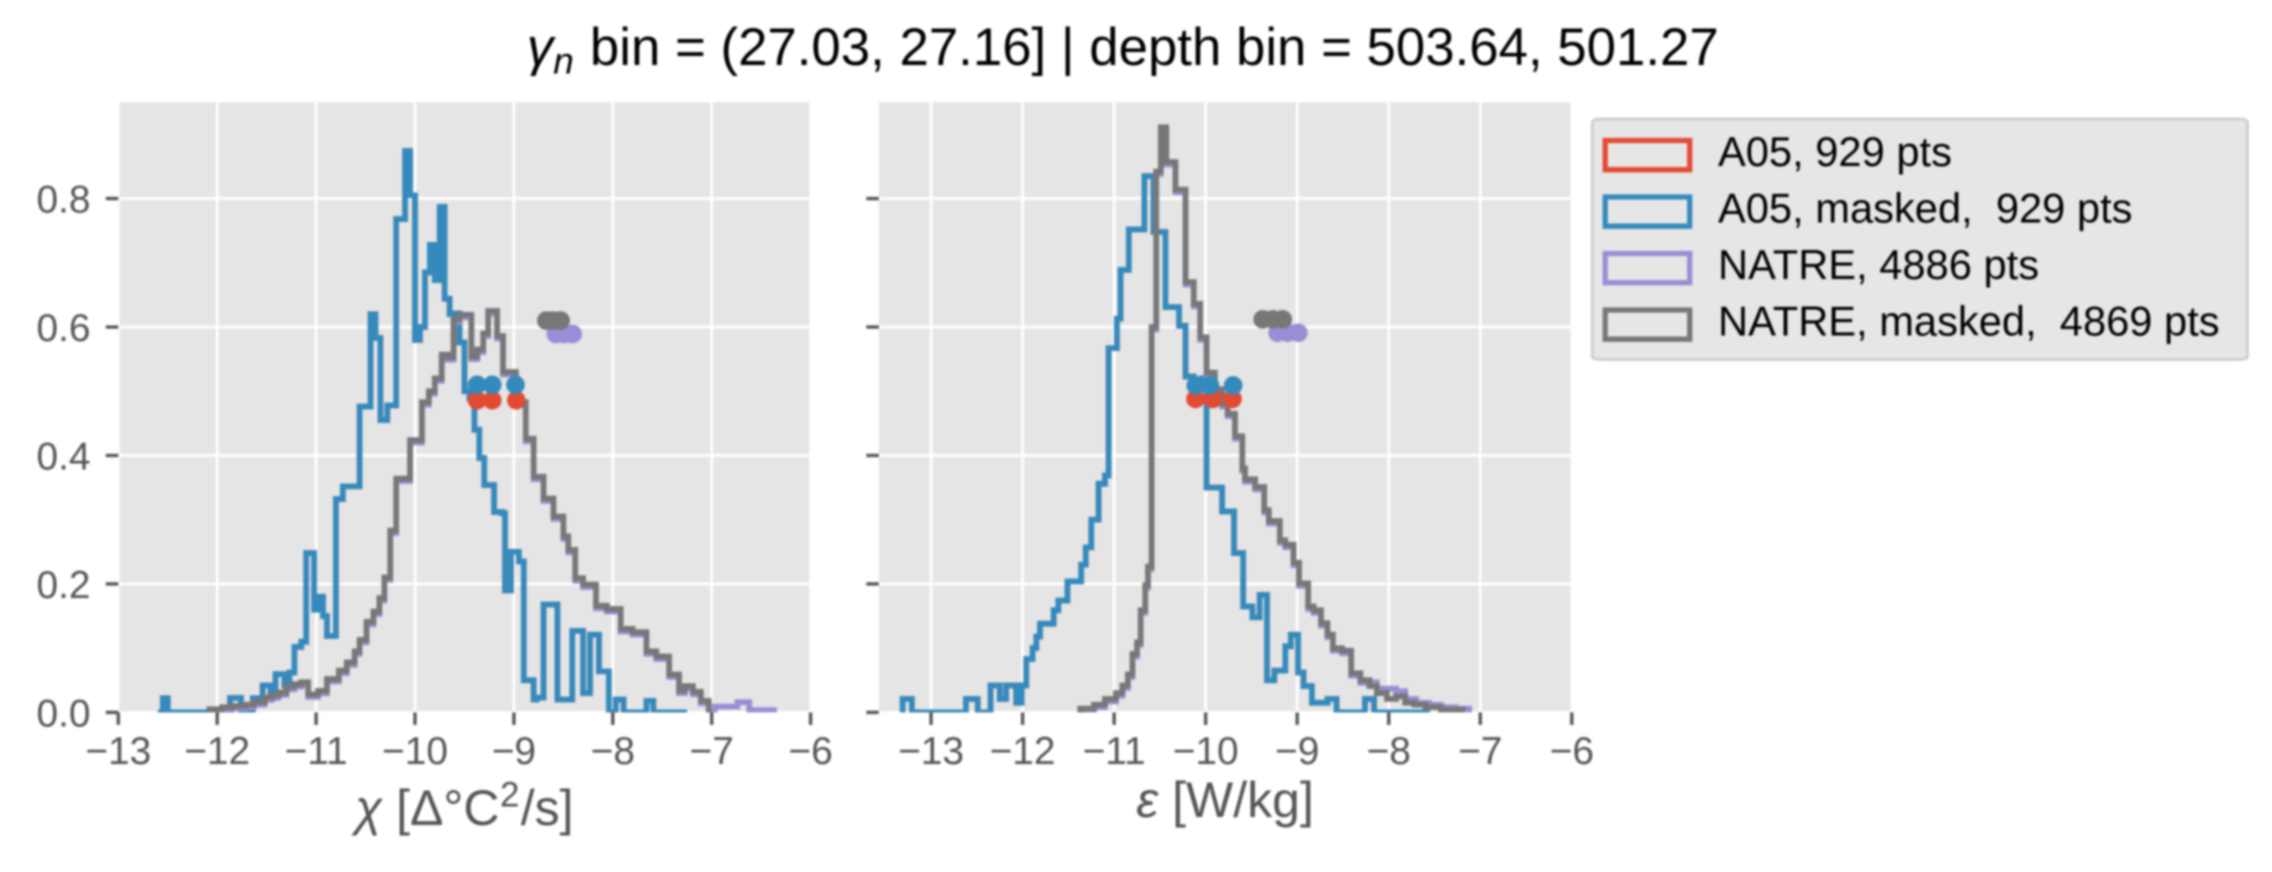 Image resolution: width=2272 pixels, height=872 pixels. I want to click on svg-text: 0.2, so click(63, 585).